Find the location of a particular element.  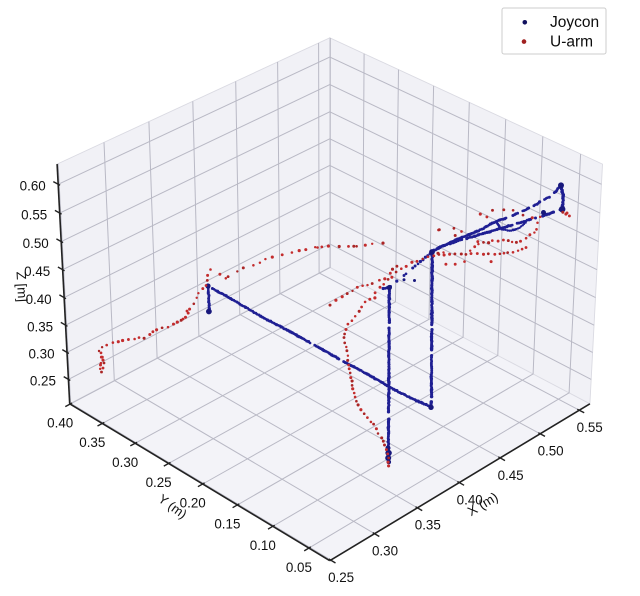

svg-text: Z [m] is located at coordinates (22, 286).